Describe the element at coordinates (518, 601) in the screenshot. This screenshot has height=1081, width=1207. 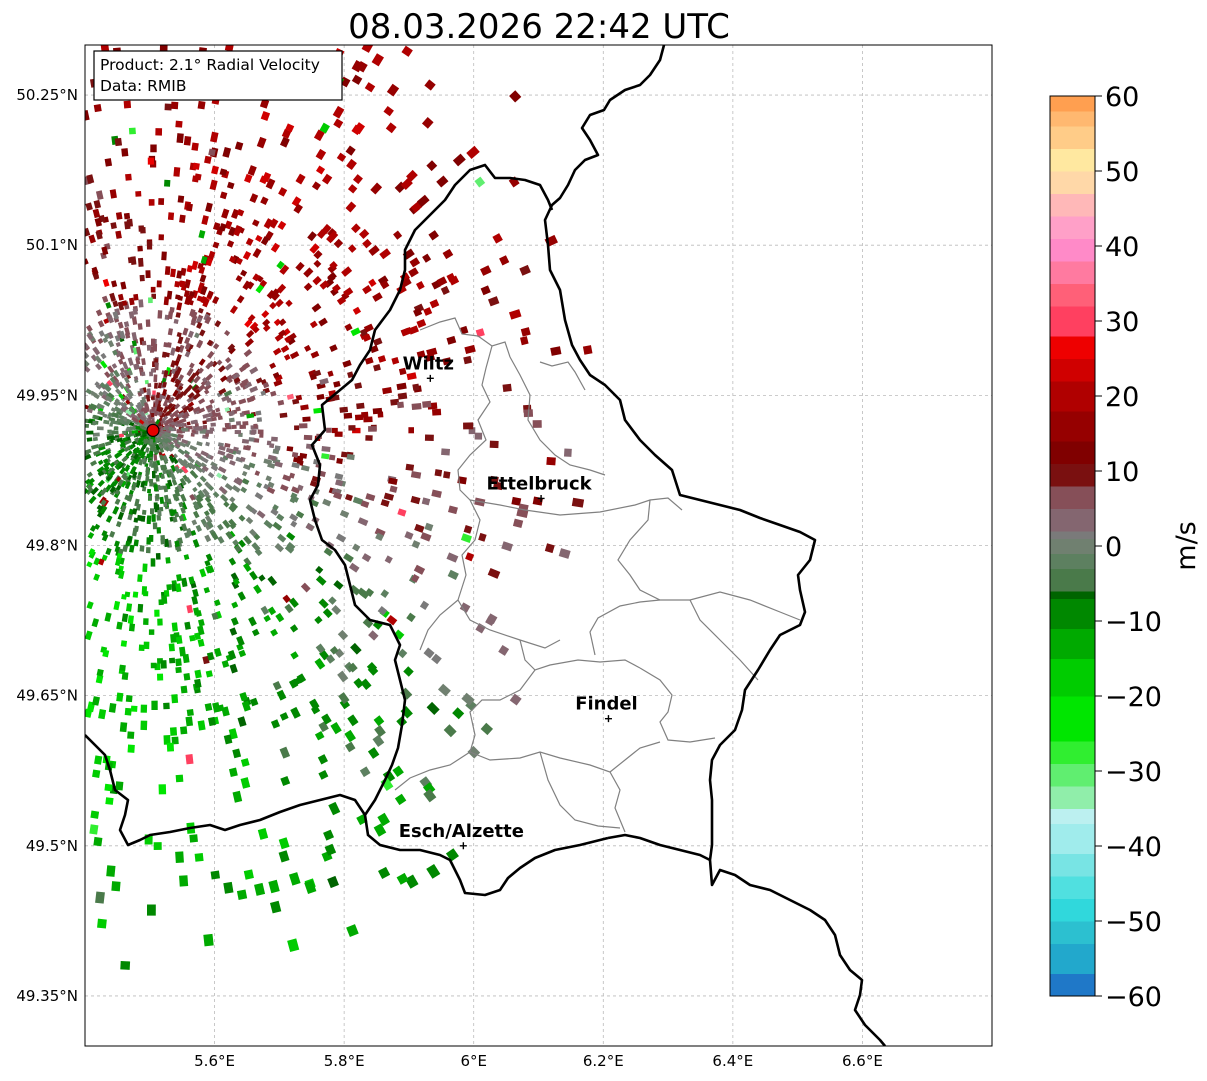
I see `city-labels: Wiltz Ettelbruck Findel Esch/Alzette` at that location.